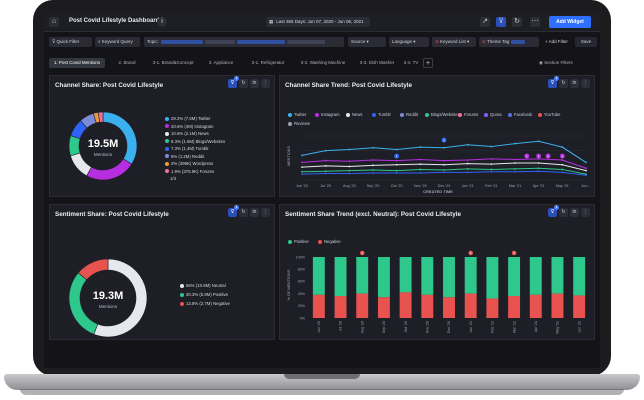 The image size is (644, 400). I want to click on legend-item-tumblr: Tumblr, so click(381, 115).